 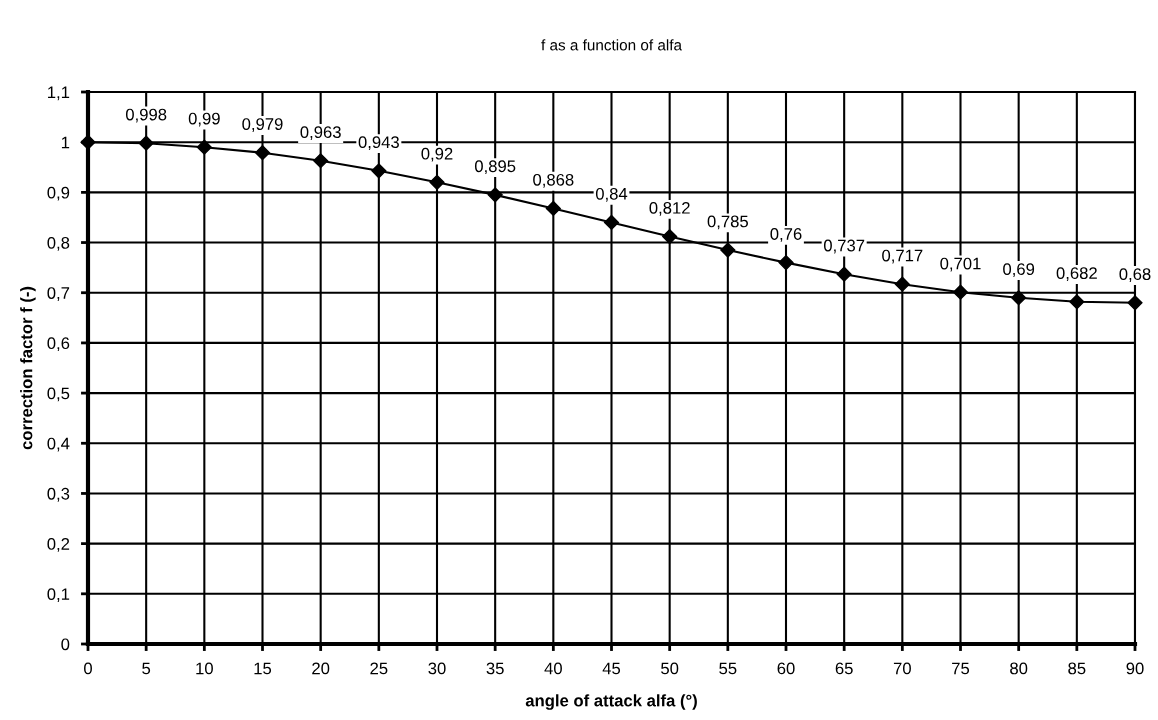 I want to click on data-label: 0,84, so click(x=611, y=194).